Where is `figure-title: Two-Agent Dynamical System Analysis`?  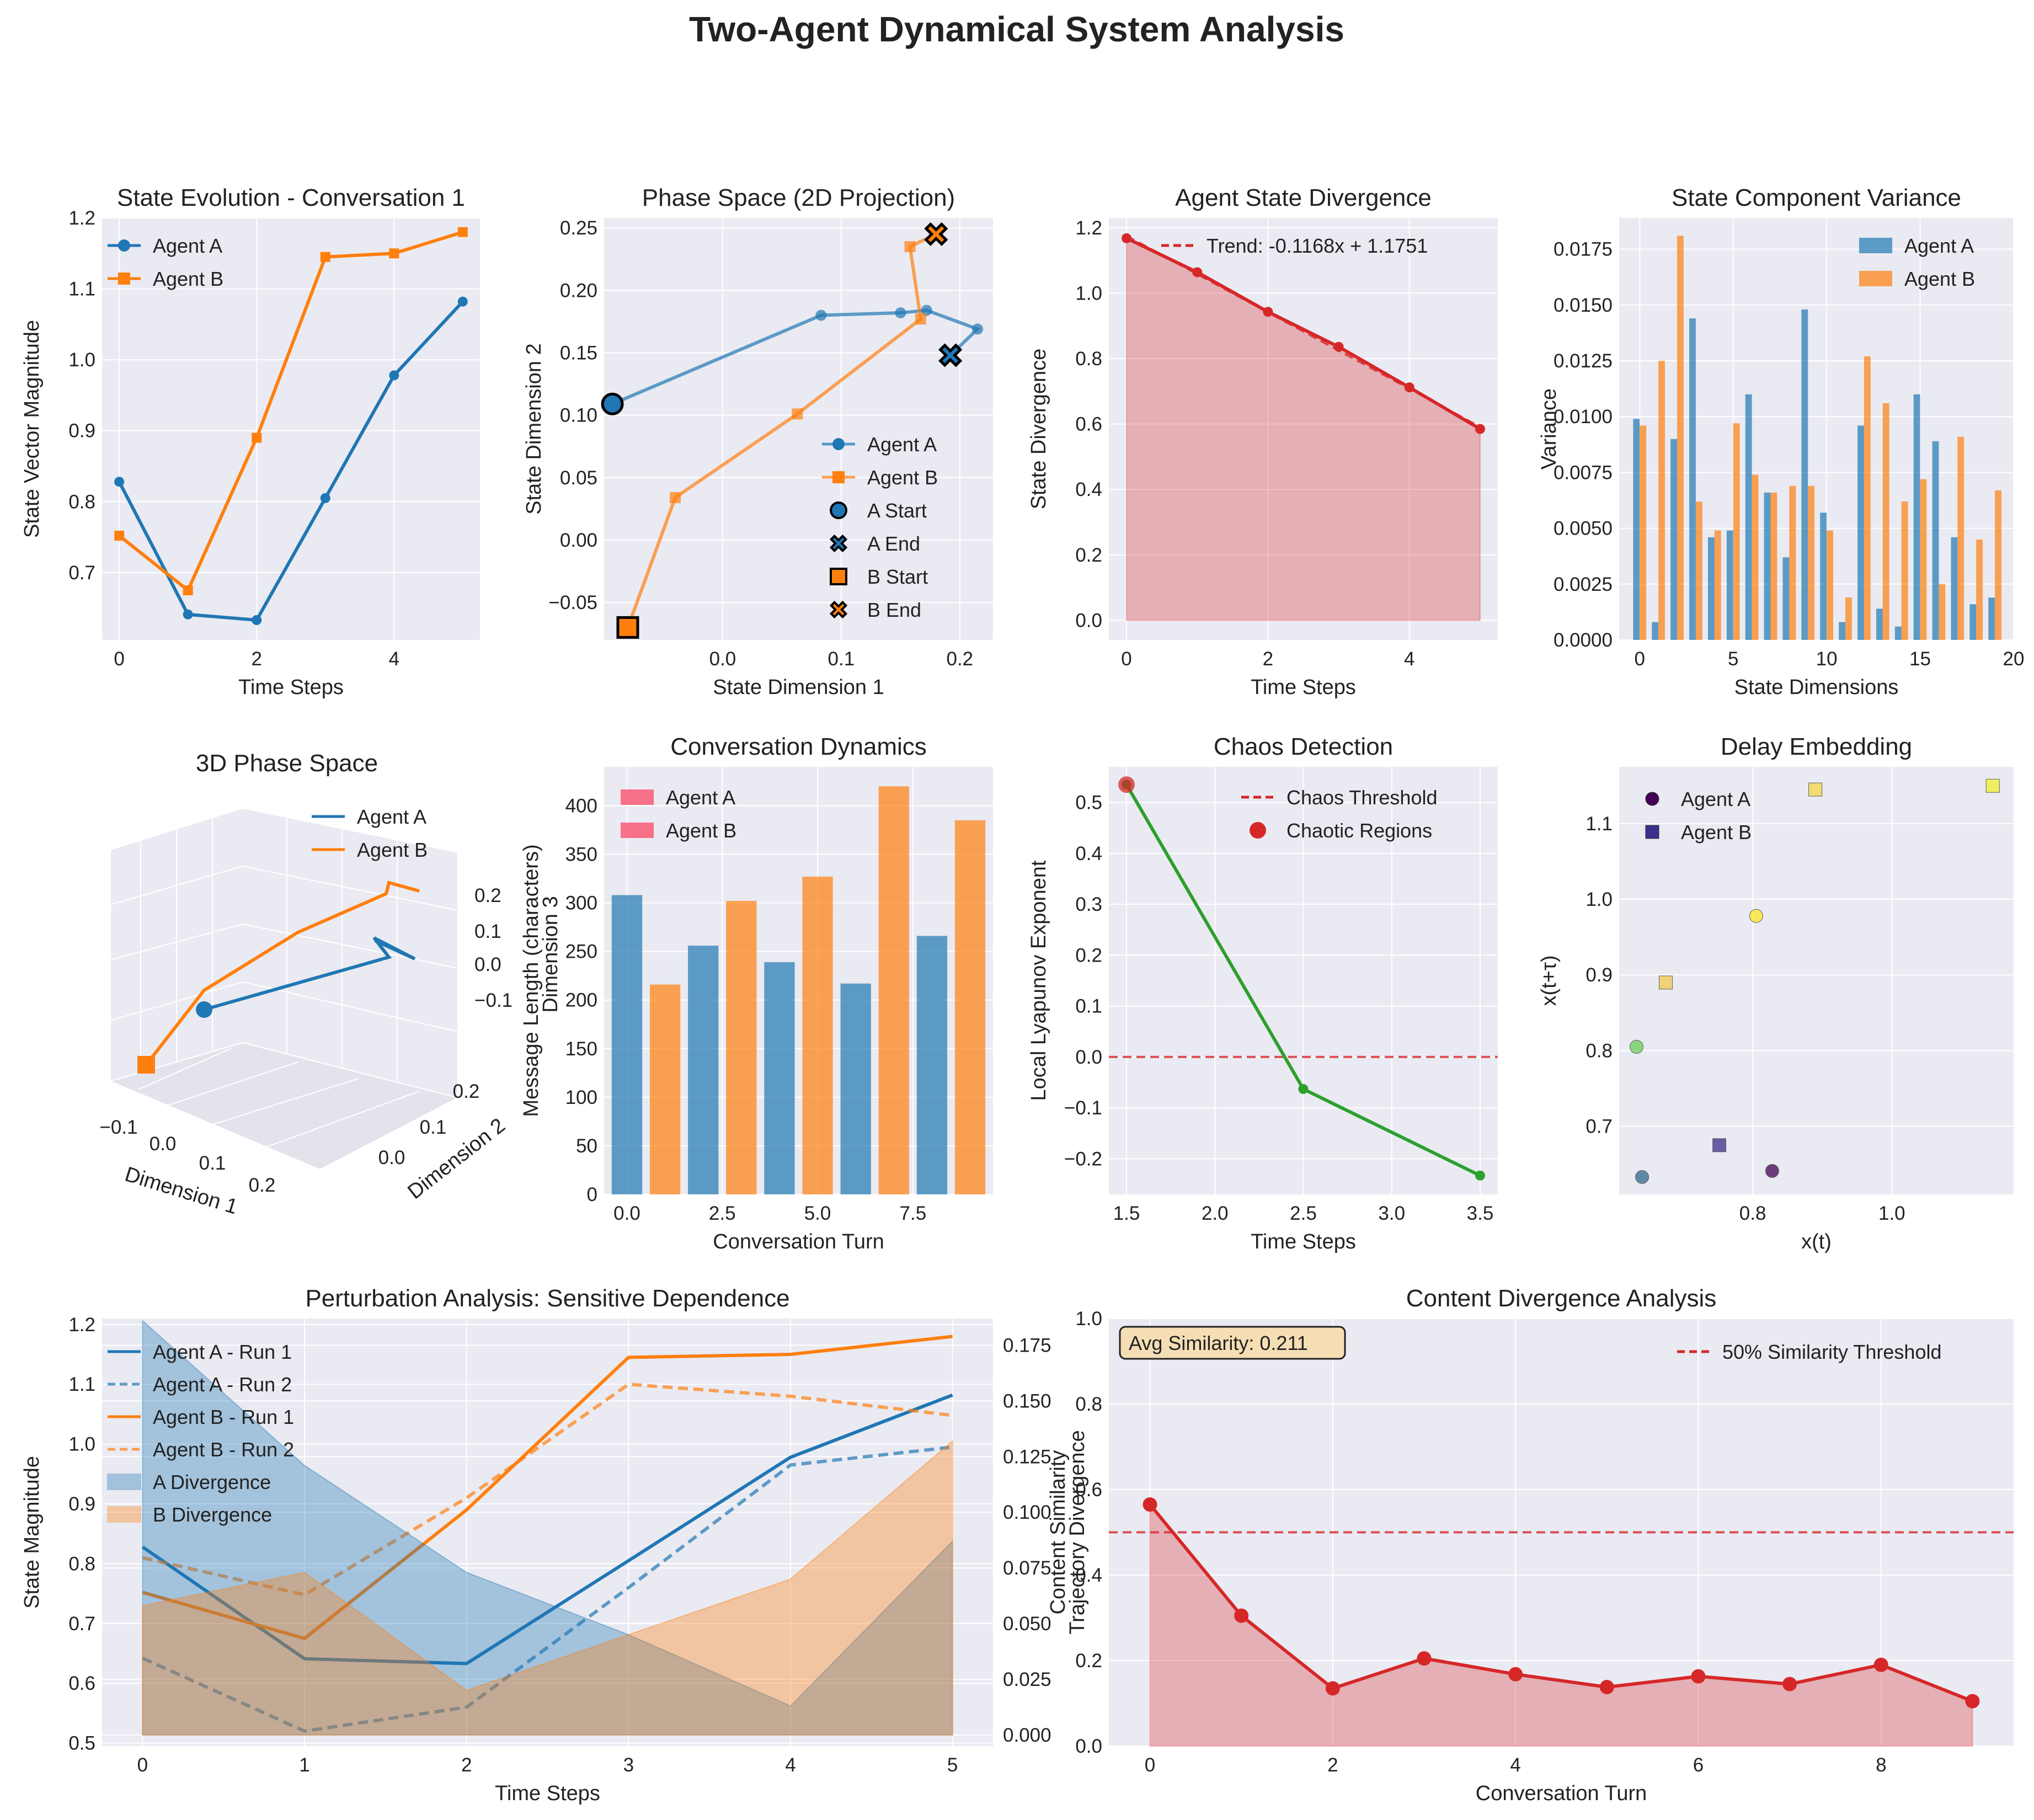
figure-title: Two-Agent Dynamical System Analysis is located at coordinates (1016, 29).